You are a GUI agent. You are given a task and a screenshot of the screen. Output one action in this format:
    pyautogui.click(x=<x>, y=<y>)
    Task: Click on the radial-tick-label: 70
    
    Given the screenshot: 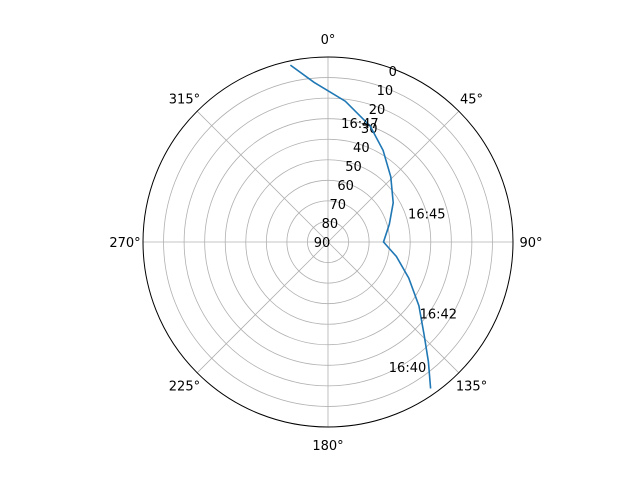 What is the action you would take?
    pyautogui.click(x=337, y=205)
    